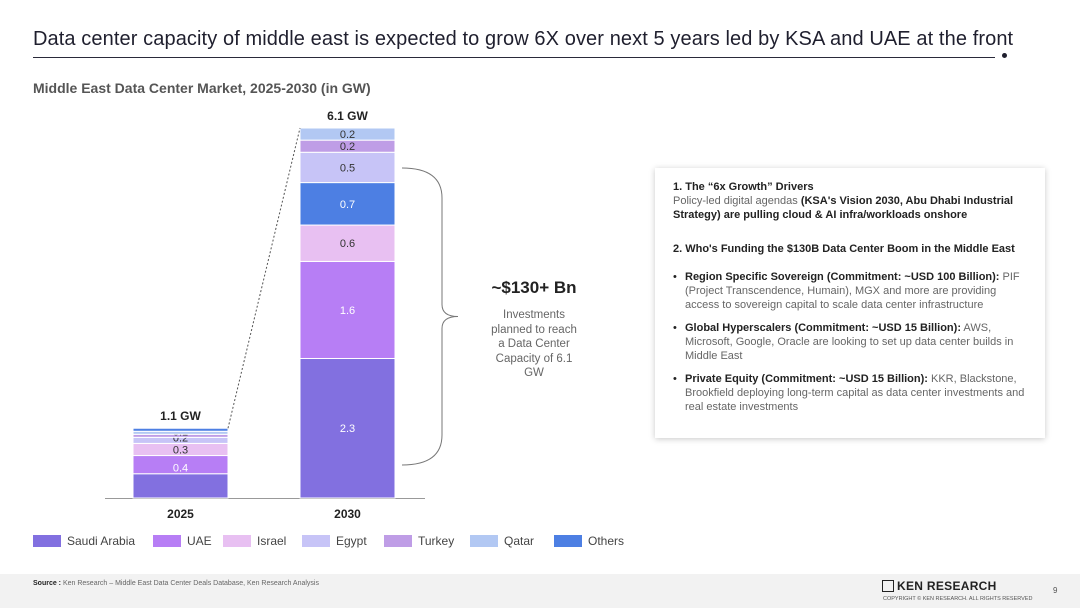 The width and height of the screenshot is (1080, 608). I want to click on logo-text: KEN RESEARCH, so click(947, 586).